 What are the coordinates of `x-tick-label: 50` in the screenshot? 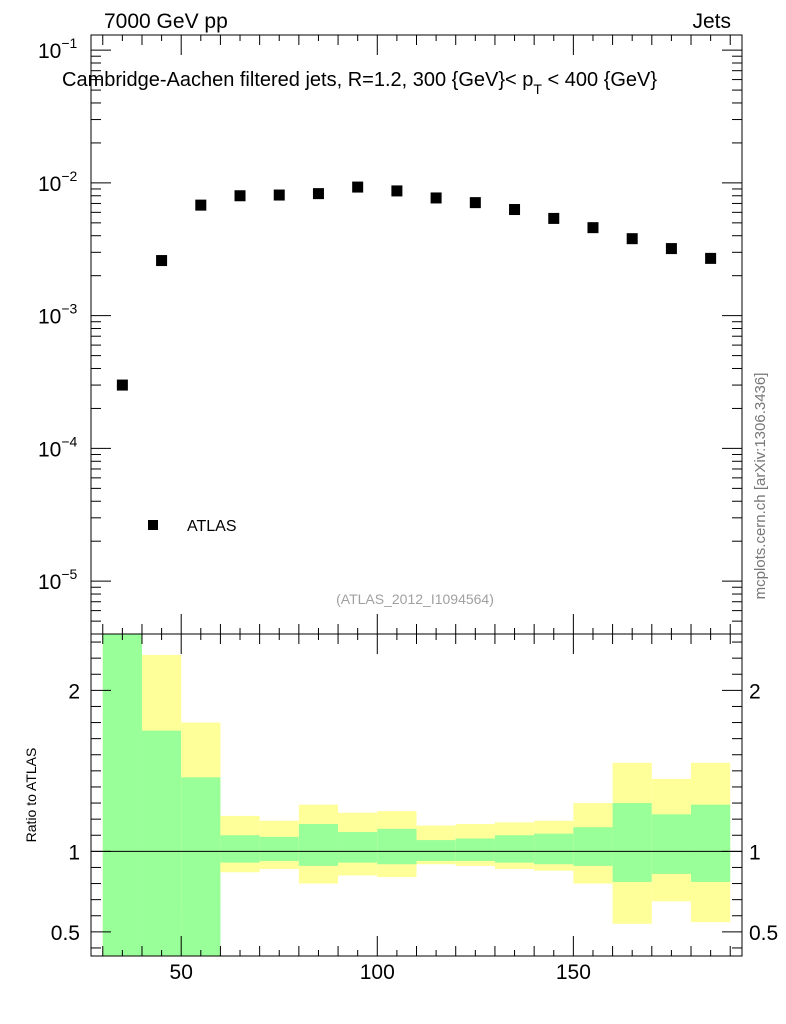 It's located at (181, 972).